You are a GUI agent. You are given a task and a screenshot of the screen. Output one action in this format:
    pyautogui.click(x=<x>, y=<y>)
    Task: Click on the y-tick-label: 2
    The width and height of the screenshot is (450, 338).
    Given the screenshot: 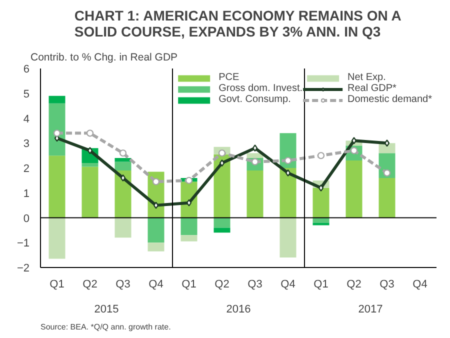 What is the action you would take?
    pyautogui.click(x=26, y=169)
    